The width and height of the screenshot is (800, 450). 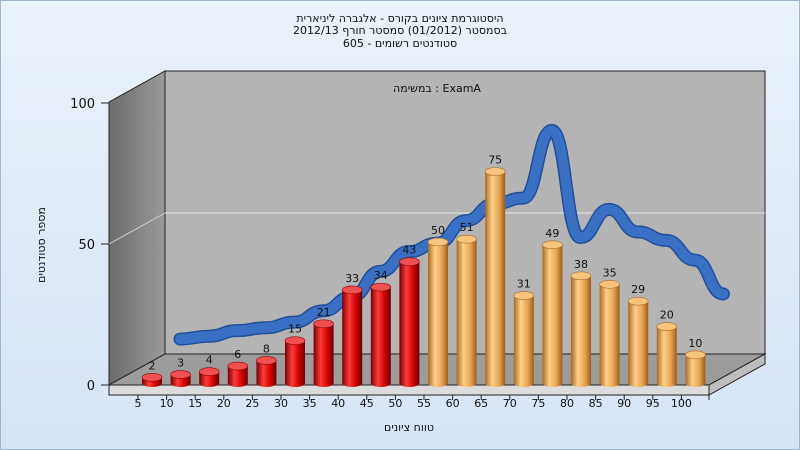 I want to click on bar-25: 8, so click(x=266, y=364).